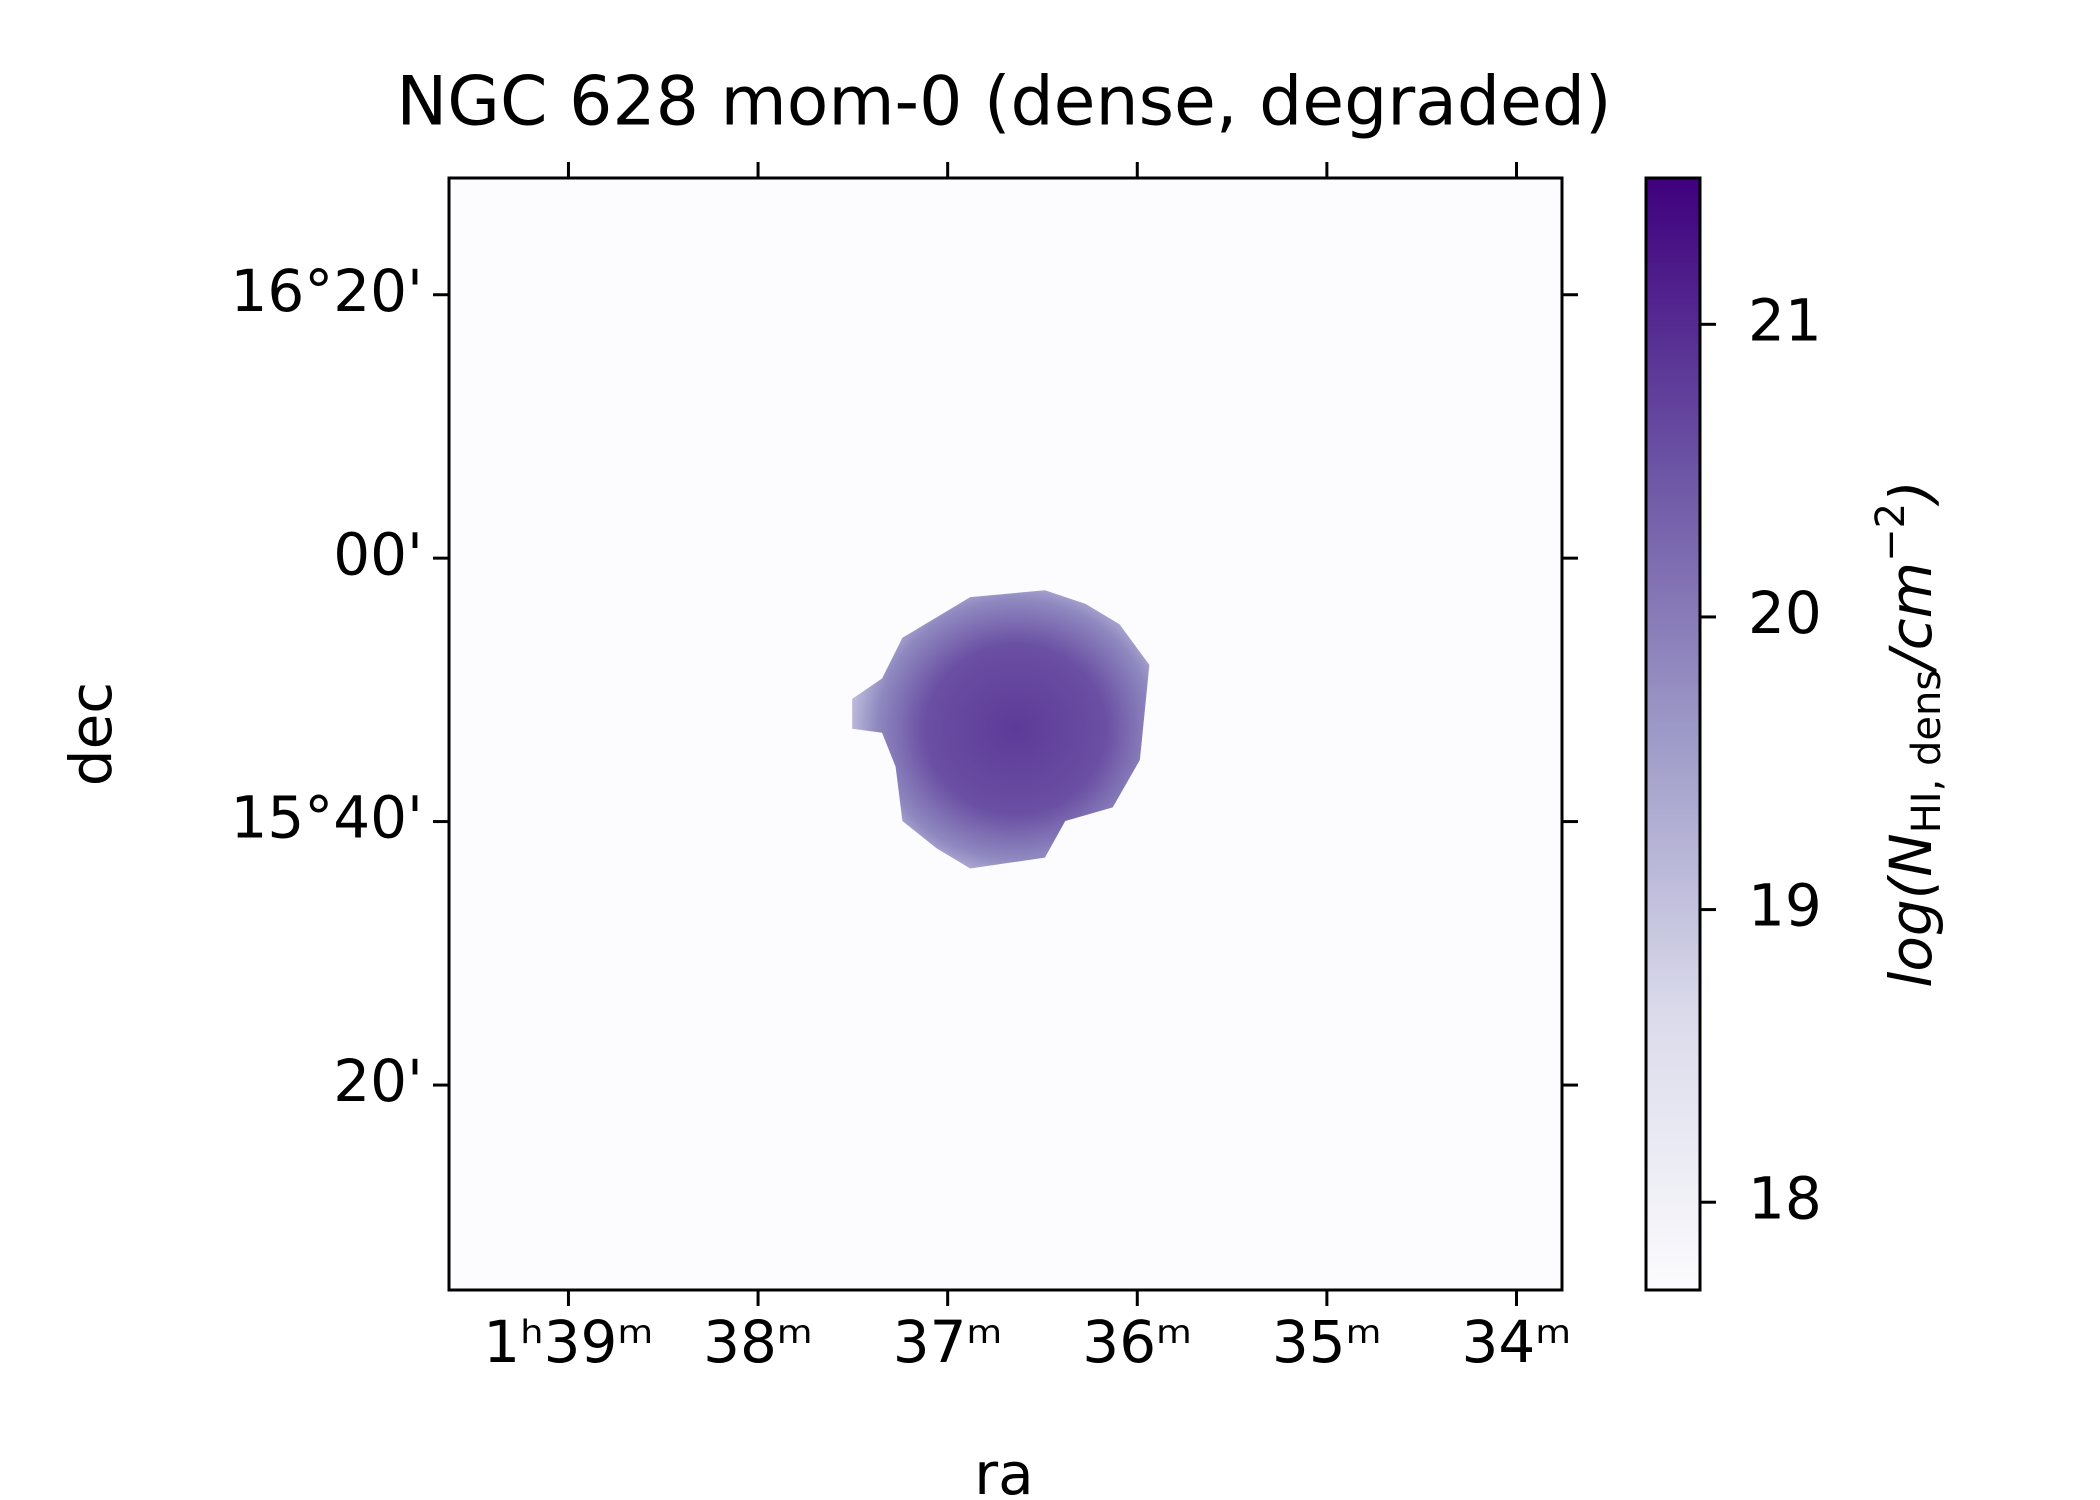 This screenshot has height=1500, width=2100. I want to click on colorbar-label: log(NHI, dens/cm−2), so click(1909, 733).